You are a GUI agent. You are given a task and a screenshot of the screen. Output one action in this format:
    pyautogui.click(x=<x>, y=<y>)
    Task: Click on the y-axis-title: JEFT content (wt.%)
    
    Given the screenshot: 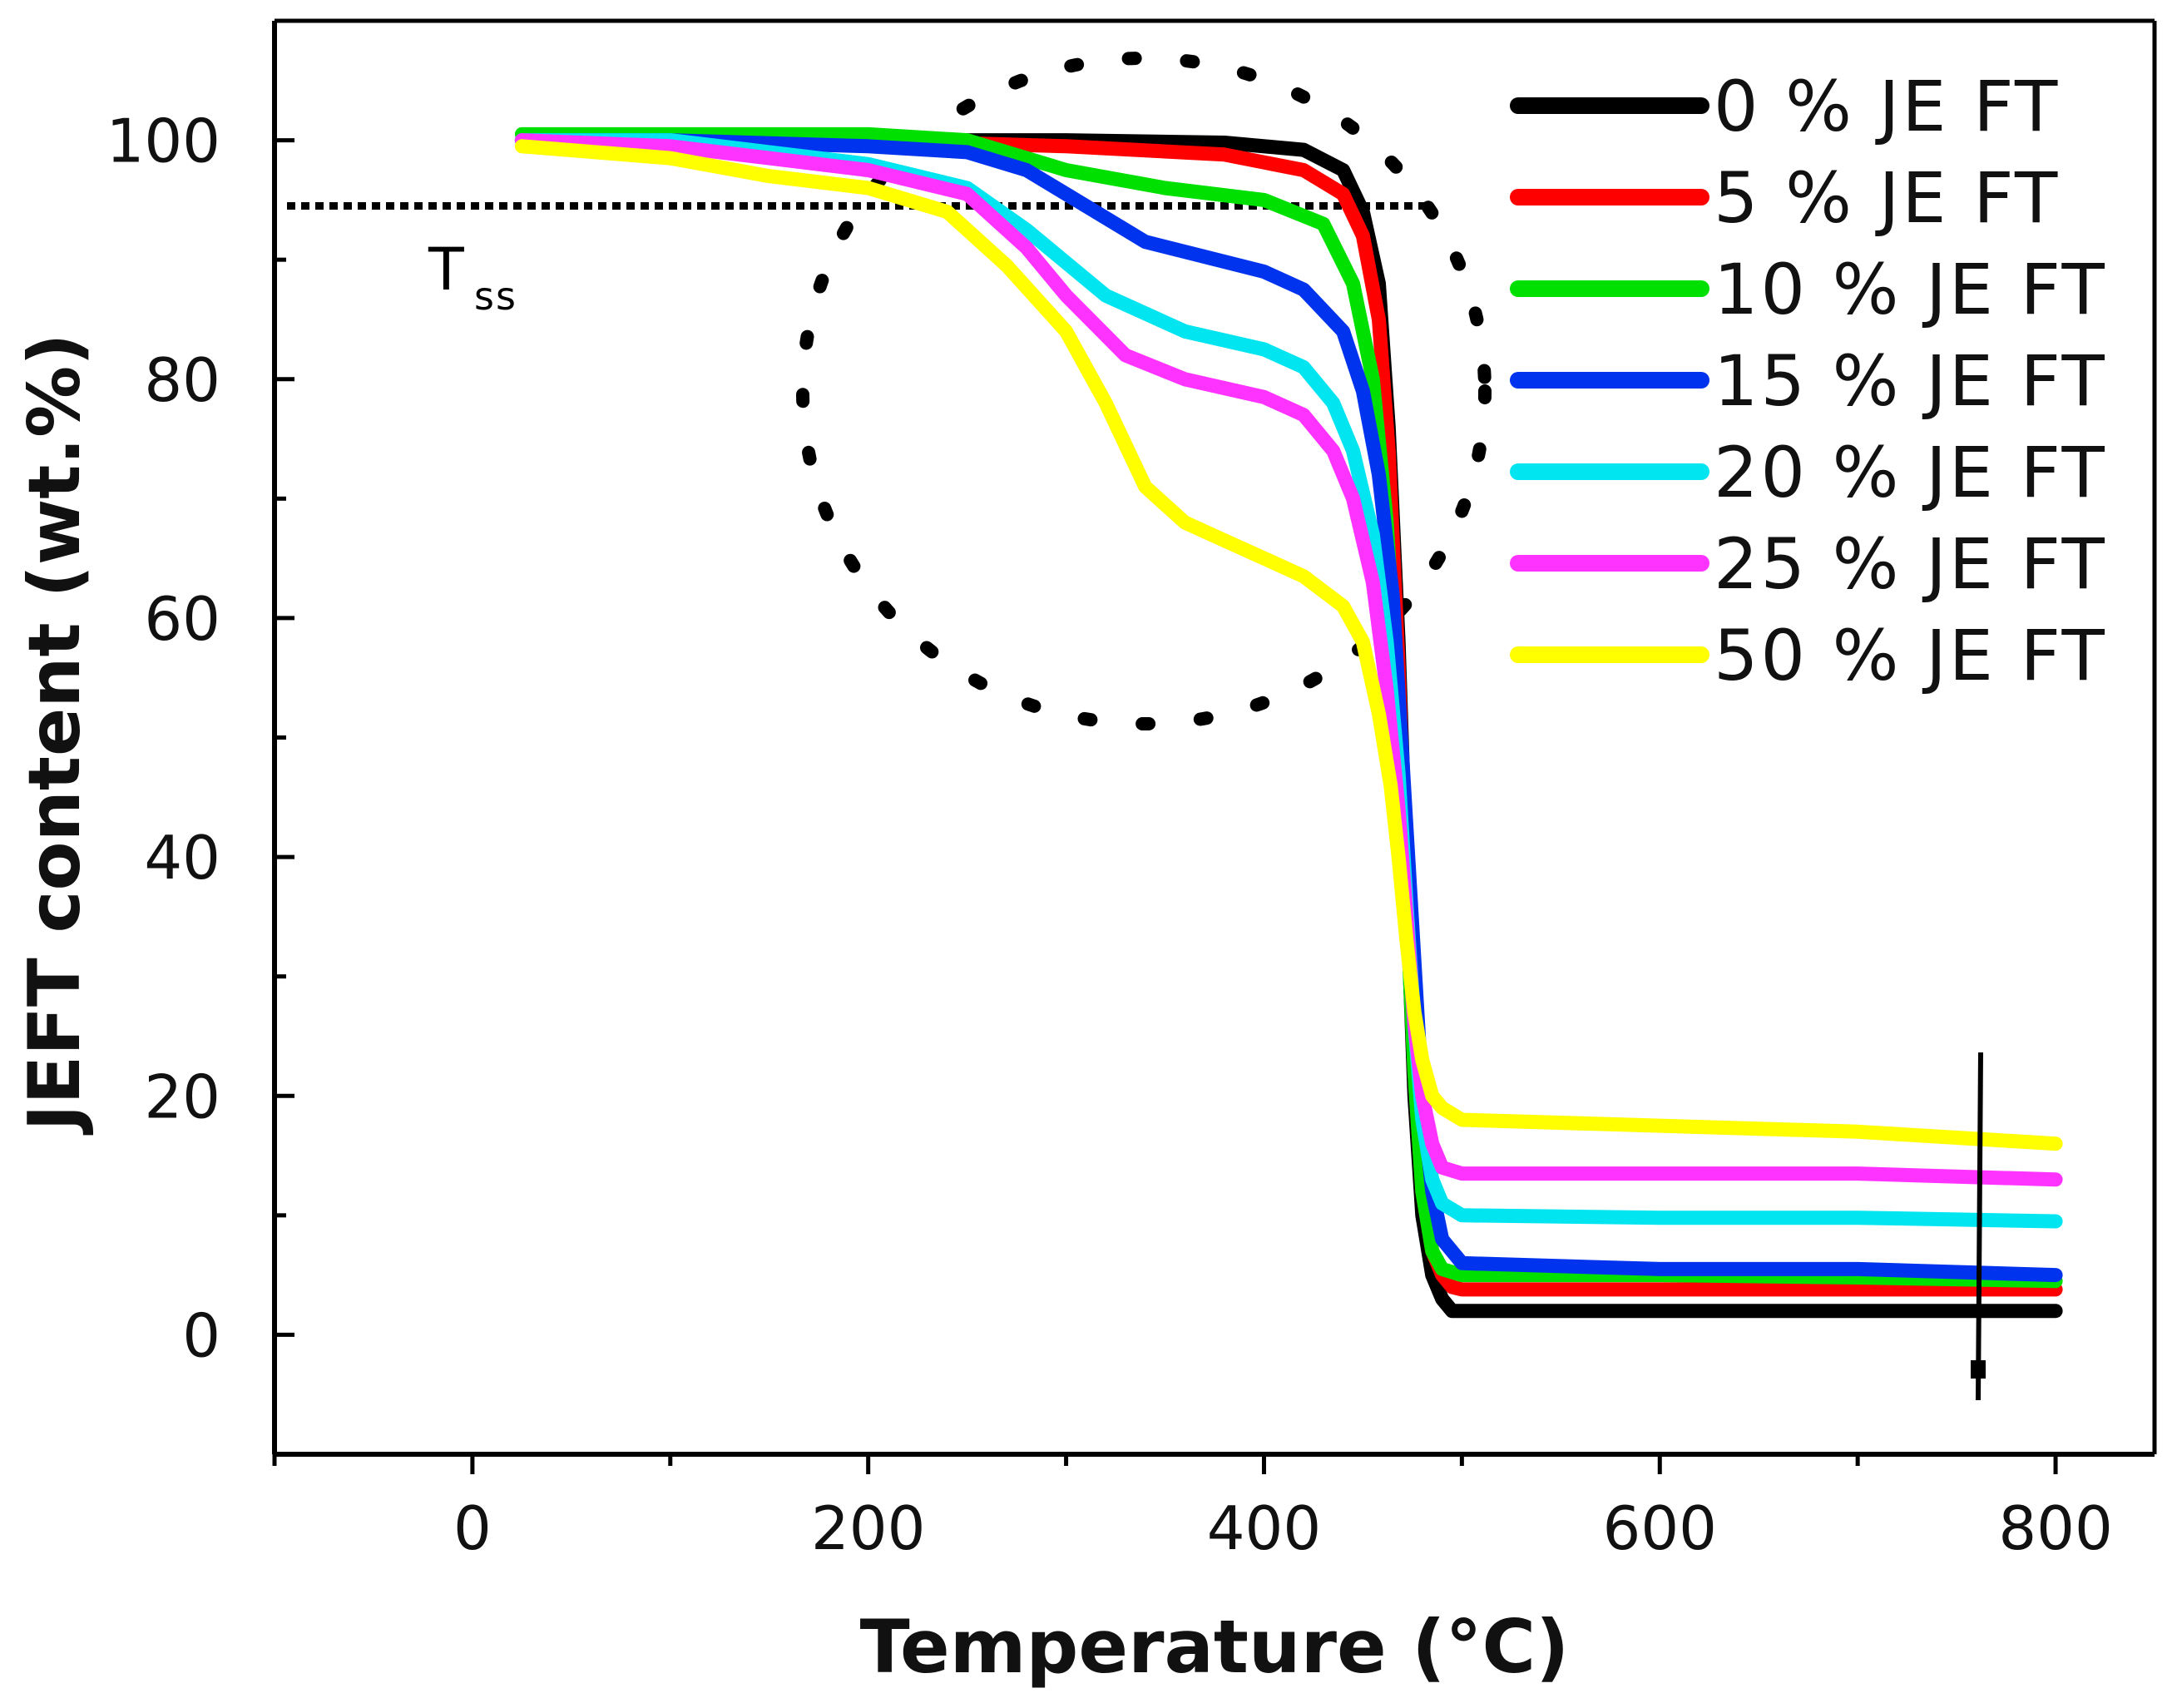 What is the action you would take?
    pyautogui.click(x=54, y=734)
    